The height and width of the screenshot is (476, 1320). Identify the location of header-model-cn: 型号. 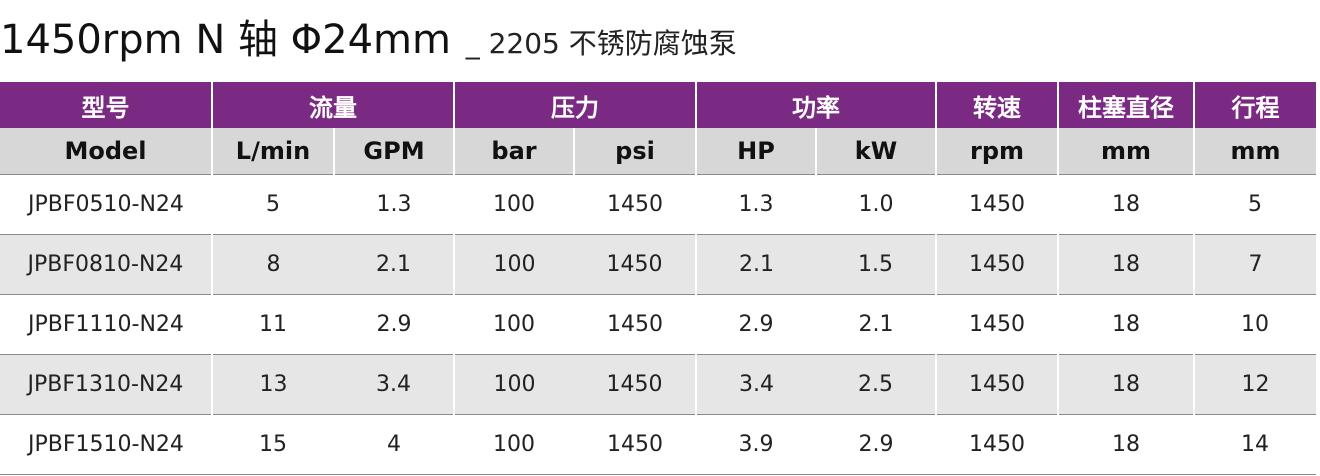
(106, 105).